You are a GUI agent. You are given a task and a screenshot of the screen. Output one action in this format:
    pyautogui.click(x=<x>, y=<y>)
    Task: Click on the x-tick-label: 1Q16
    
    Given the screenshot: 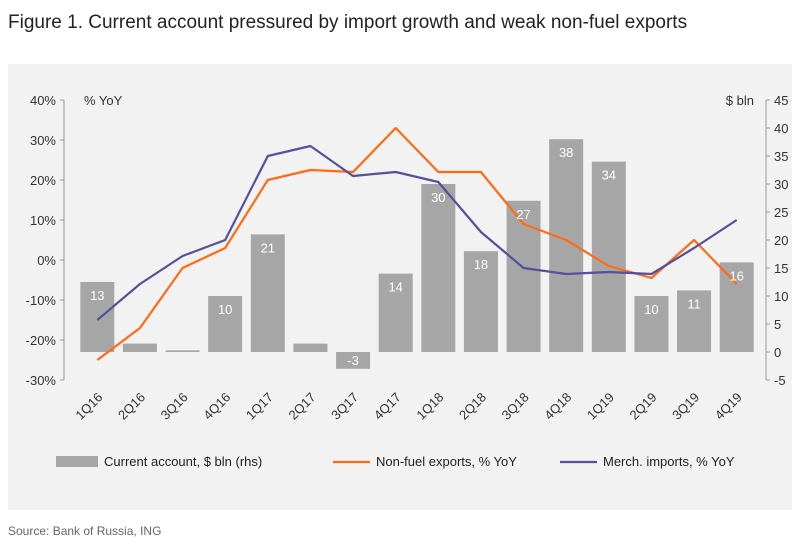 What is the action you would take?
    pyautogui.click(x=88, y=406)
    